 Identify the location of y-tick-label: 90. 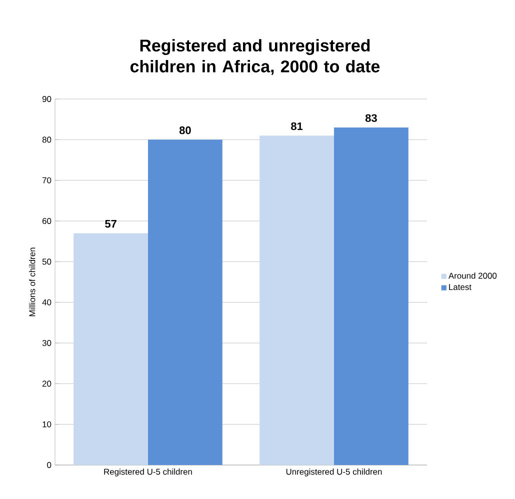
(47, 99).